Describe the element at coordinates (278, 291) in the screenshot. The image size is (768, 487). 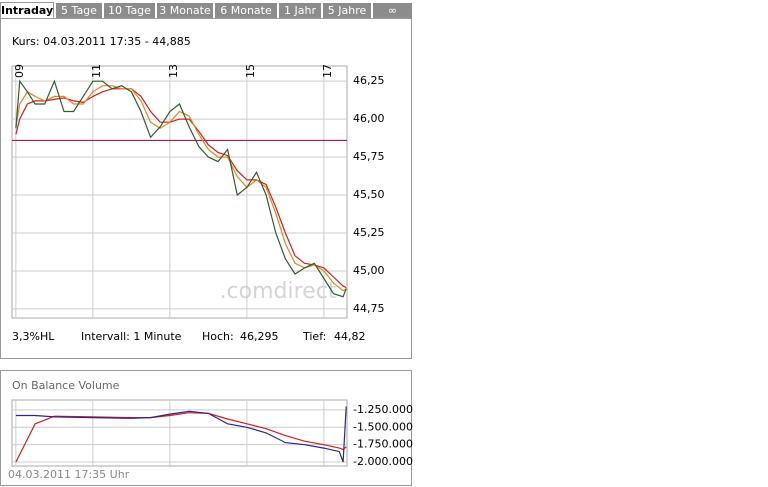
I see `watermark: .comdirect` at that location.